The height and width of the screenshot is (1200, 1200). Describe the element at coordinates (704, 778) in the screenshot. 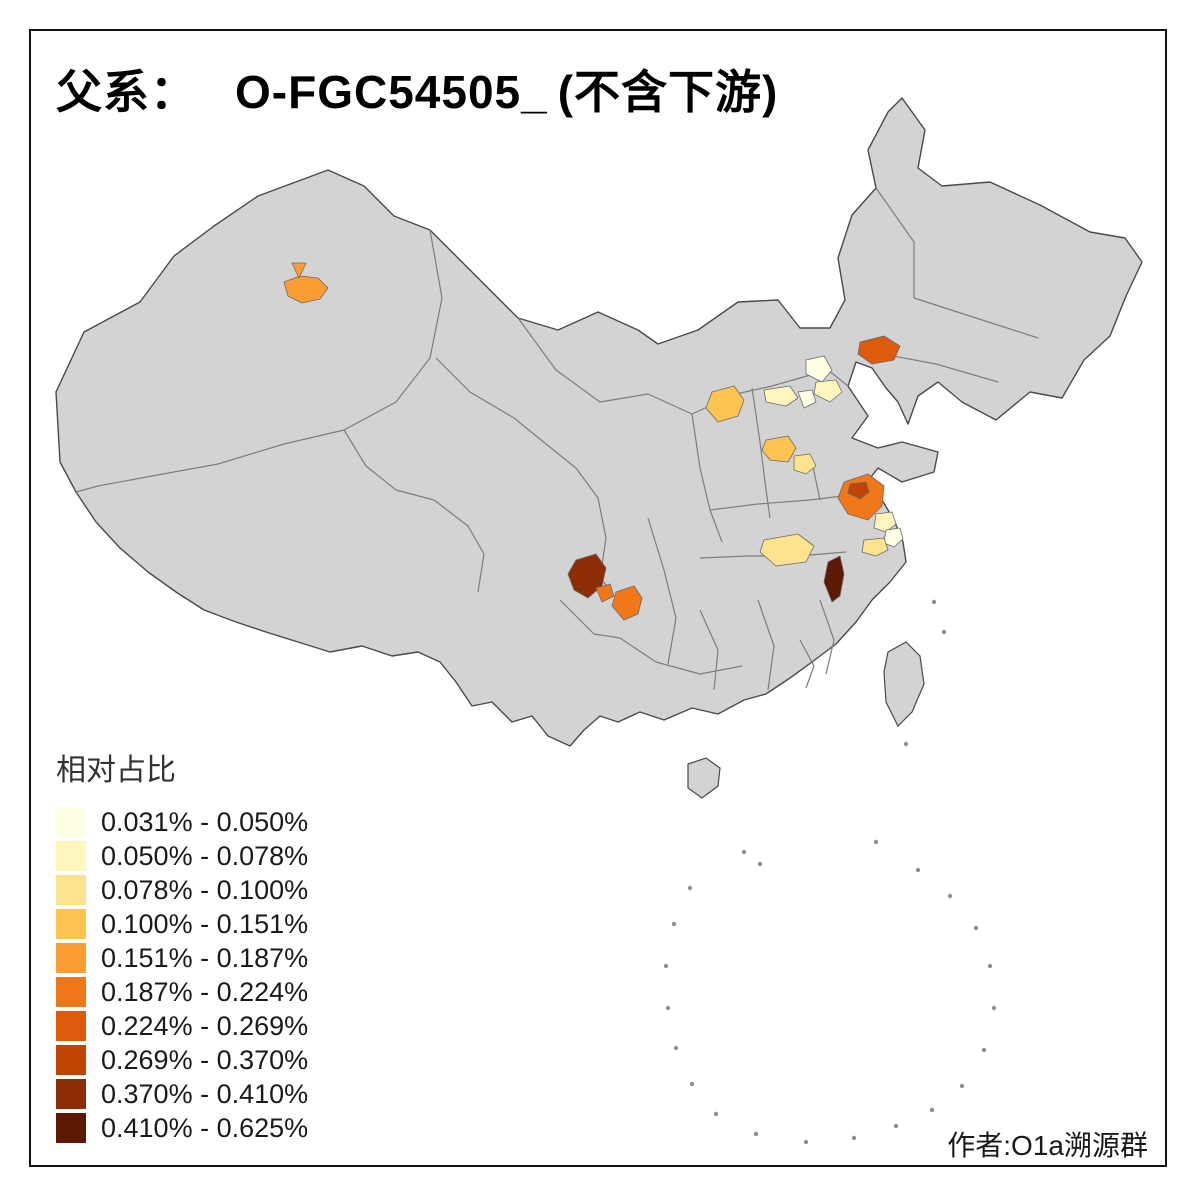

I see `hainan-island` at that location.